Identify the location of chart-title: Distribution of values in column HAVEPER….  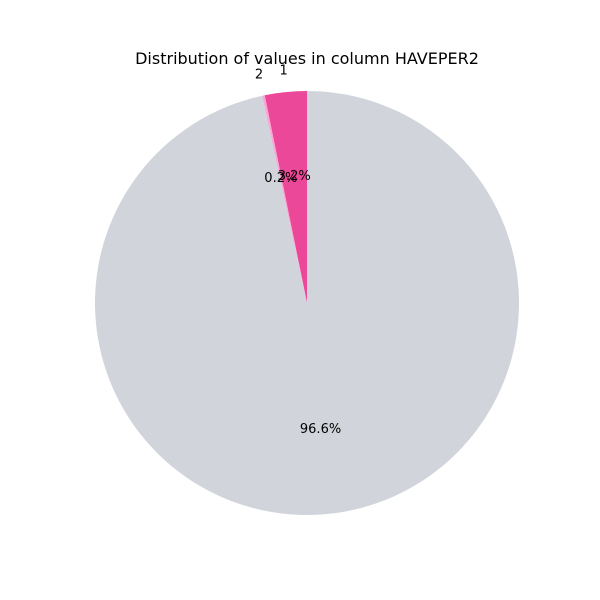
(307, 58).